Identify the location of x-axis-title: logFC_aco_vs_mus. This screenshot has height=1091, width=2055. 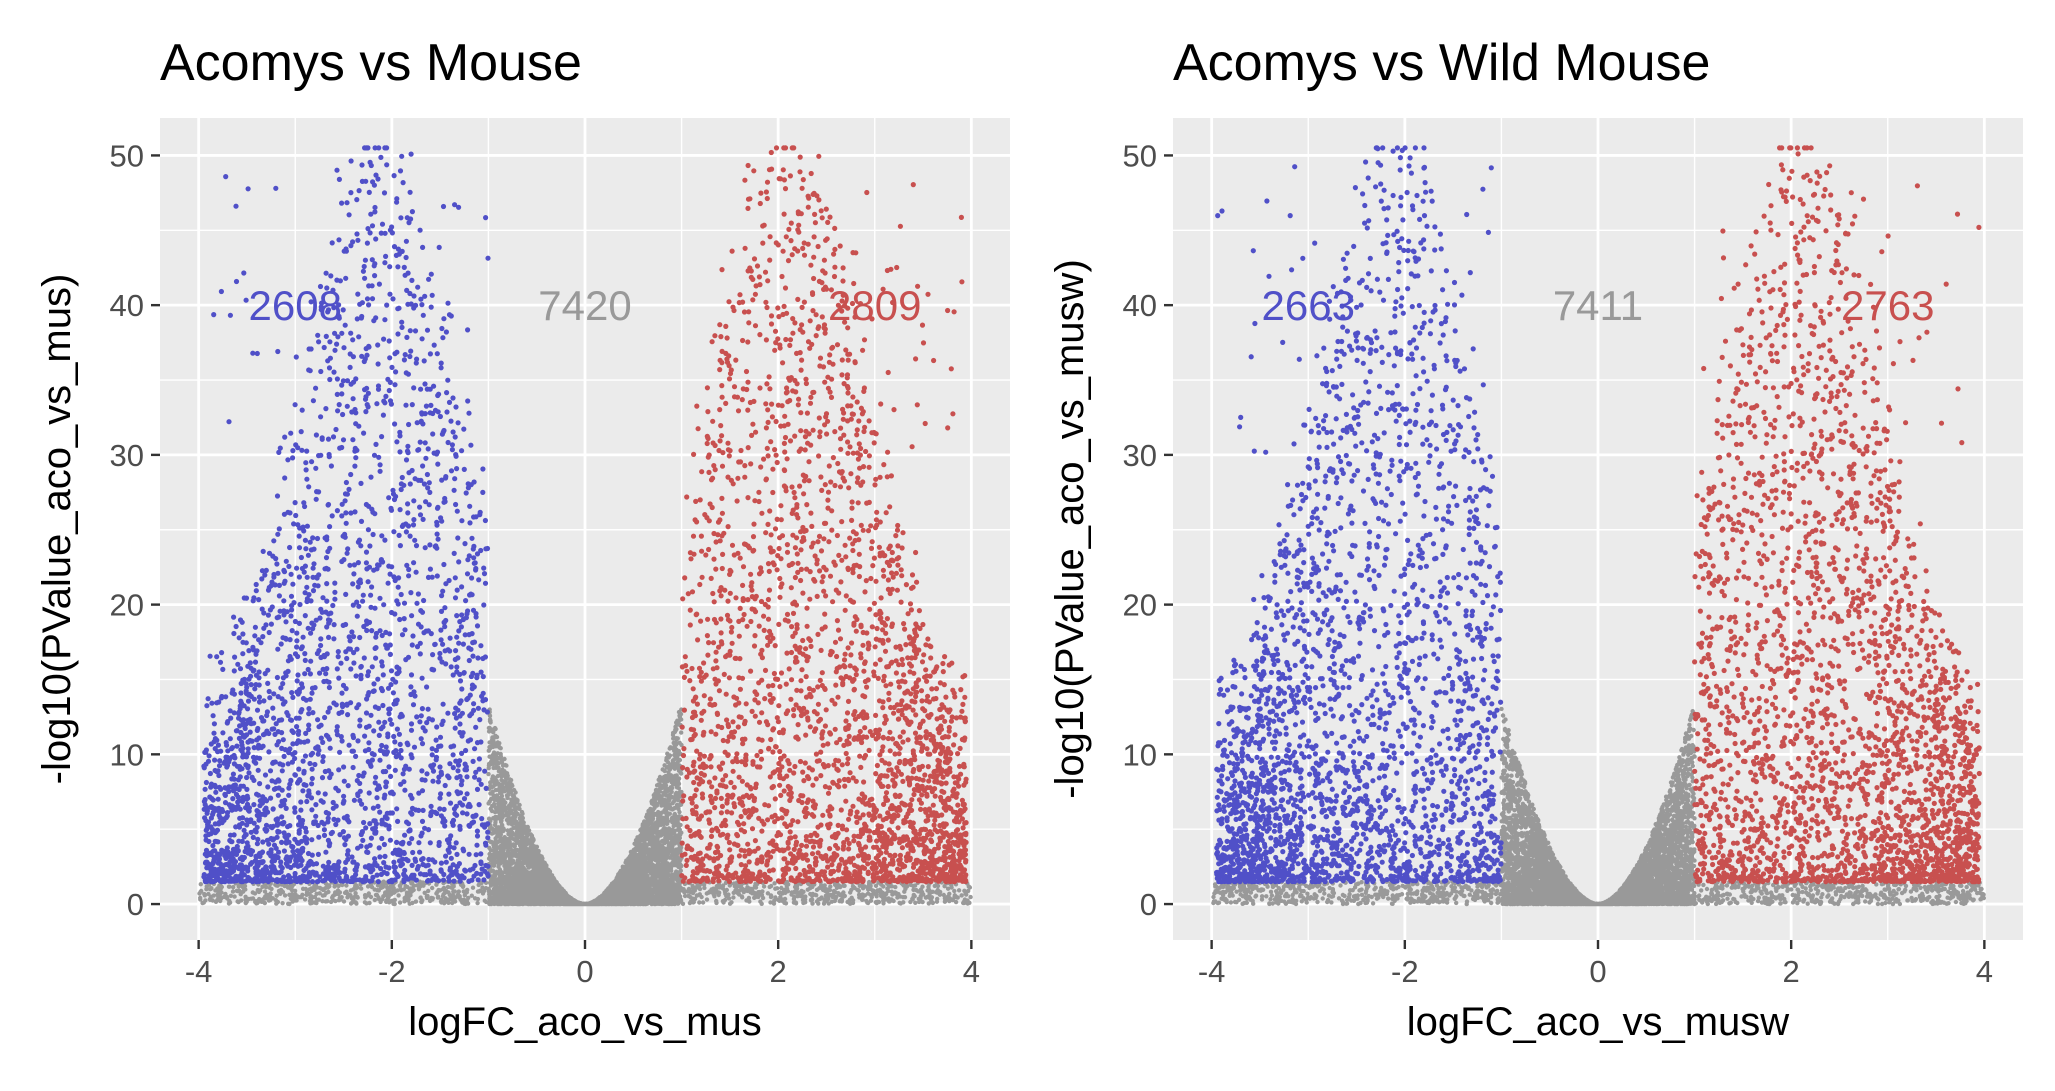
(585, 1022).